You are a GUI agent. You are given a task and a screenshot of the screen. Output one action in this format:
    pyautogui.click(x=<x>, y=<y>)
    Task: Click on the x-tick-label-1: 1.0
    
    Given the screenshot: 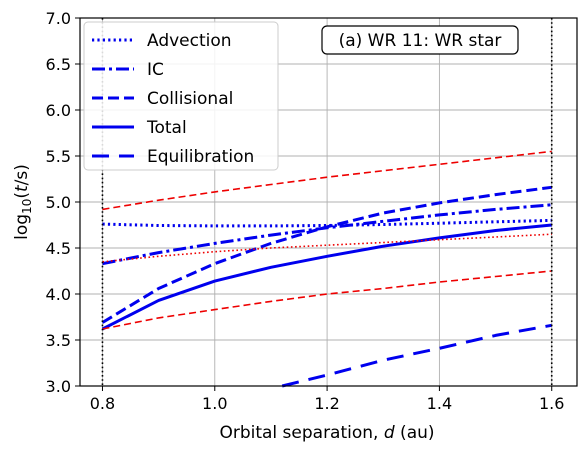 What is the action you would take?
    pyautogui.click(x=214, y=403)
    